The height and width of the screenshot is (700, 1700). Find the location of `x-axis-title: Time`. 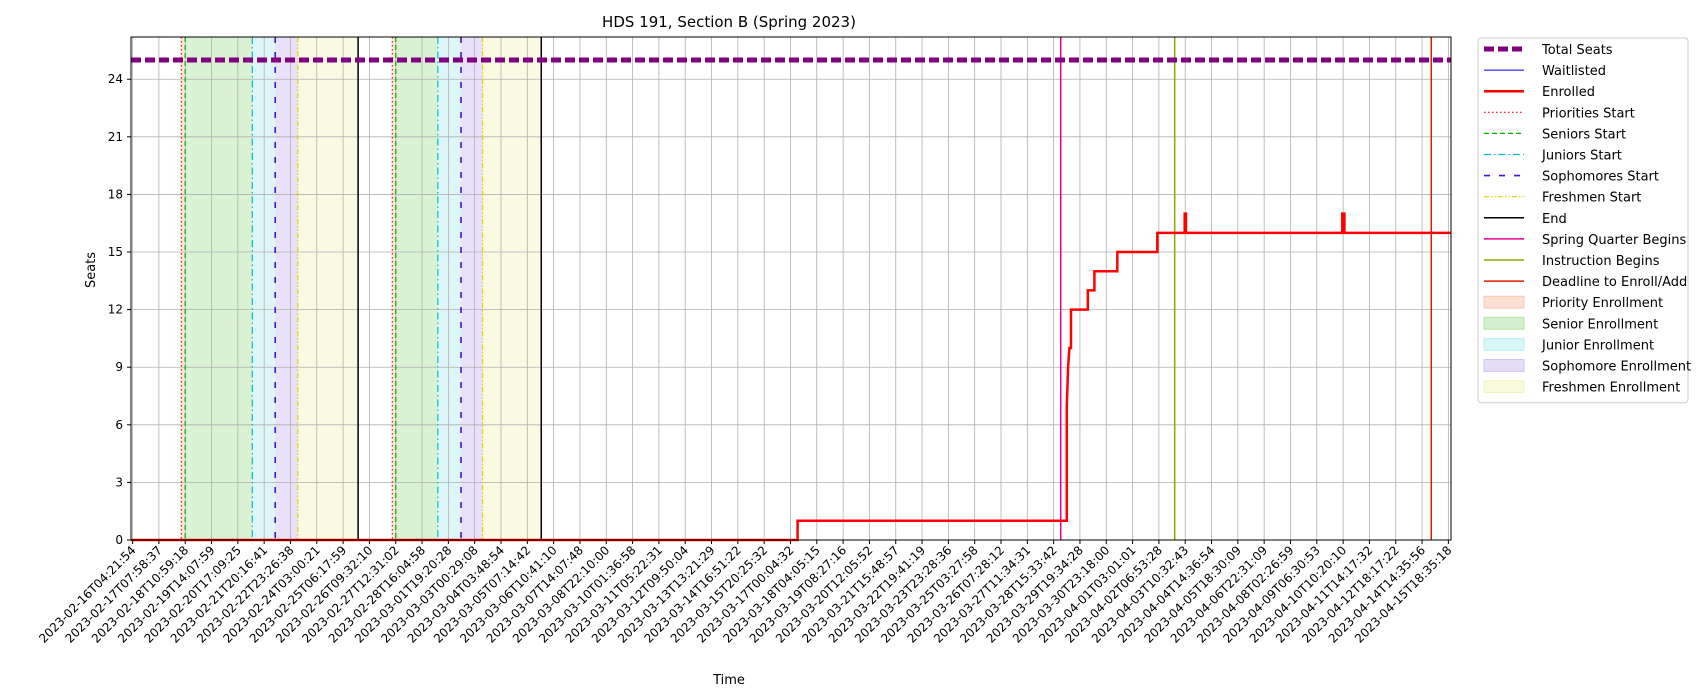

x-axis-title: Time is located at coordinates (728, 680).